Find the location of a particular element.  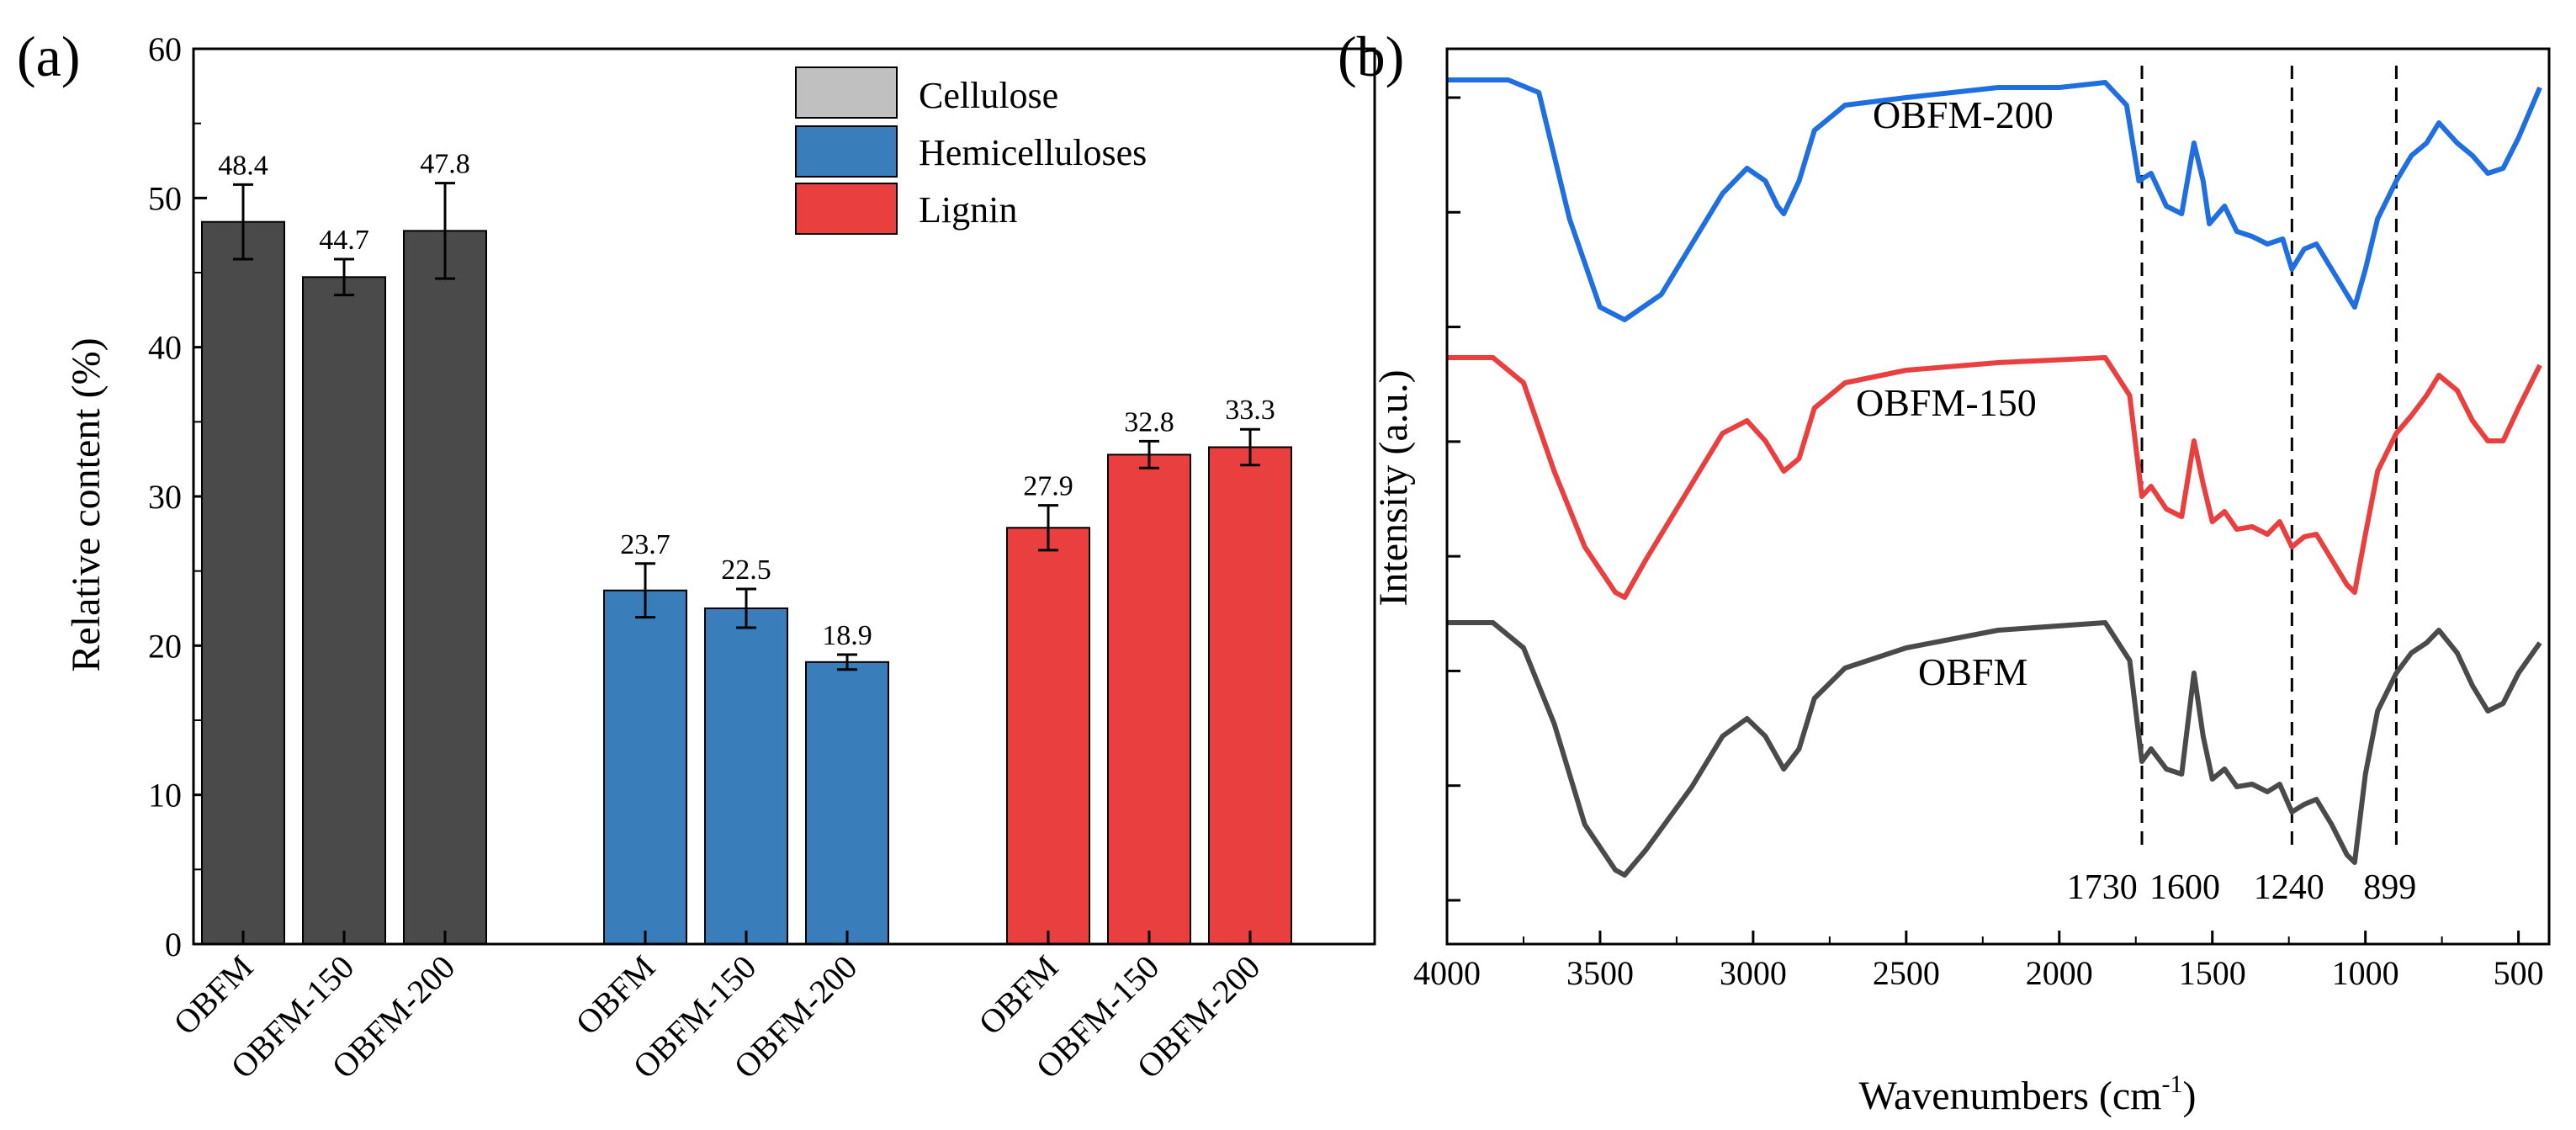

x-tick-label: 1000 is located at coordinates (2365, 973).